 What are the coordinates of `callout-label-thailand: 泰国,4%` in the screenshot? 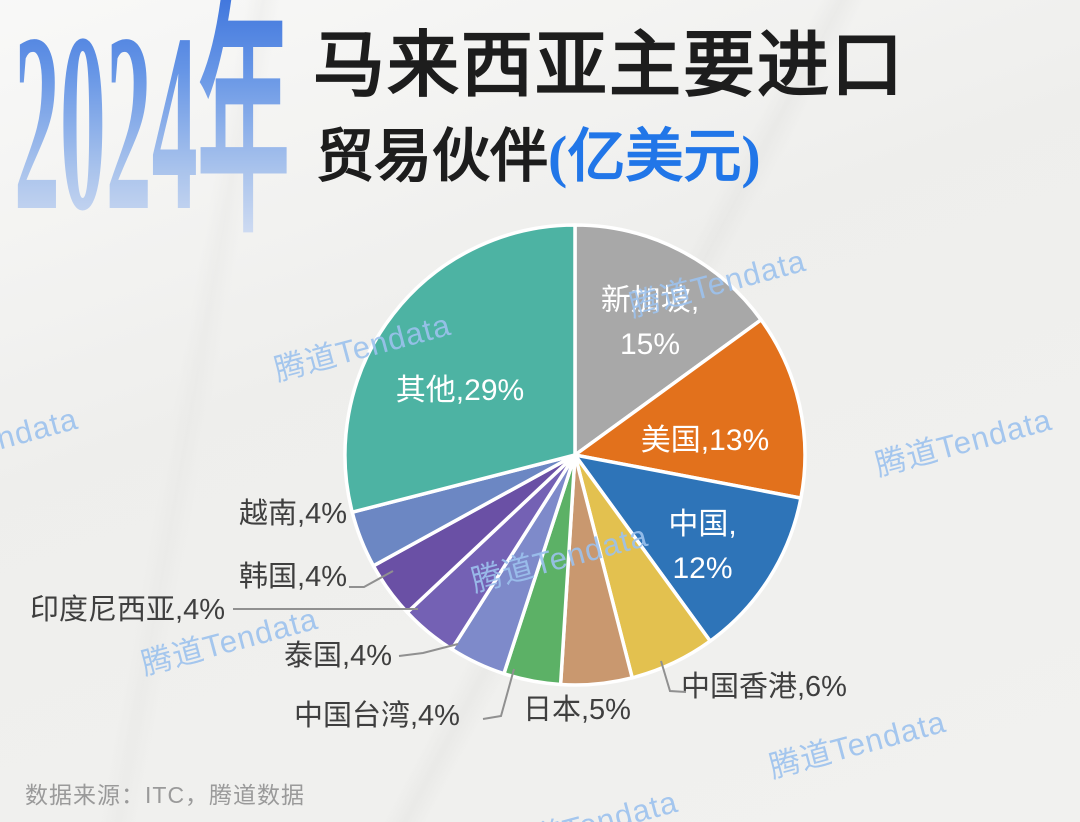 It's located at (338, 656).